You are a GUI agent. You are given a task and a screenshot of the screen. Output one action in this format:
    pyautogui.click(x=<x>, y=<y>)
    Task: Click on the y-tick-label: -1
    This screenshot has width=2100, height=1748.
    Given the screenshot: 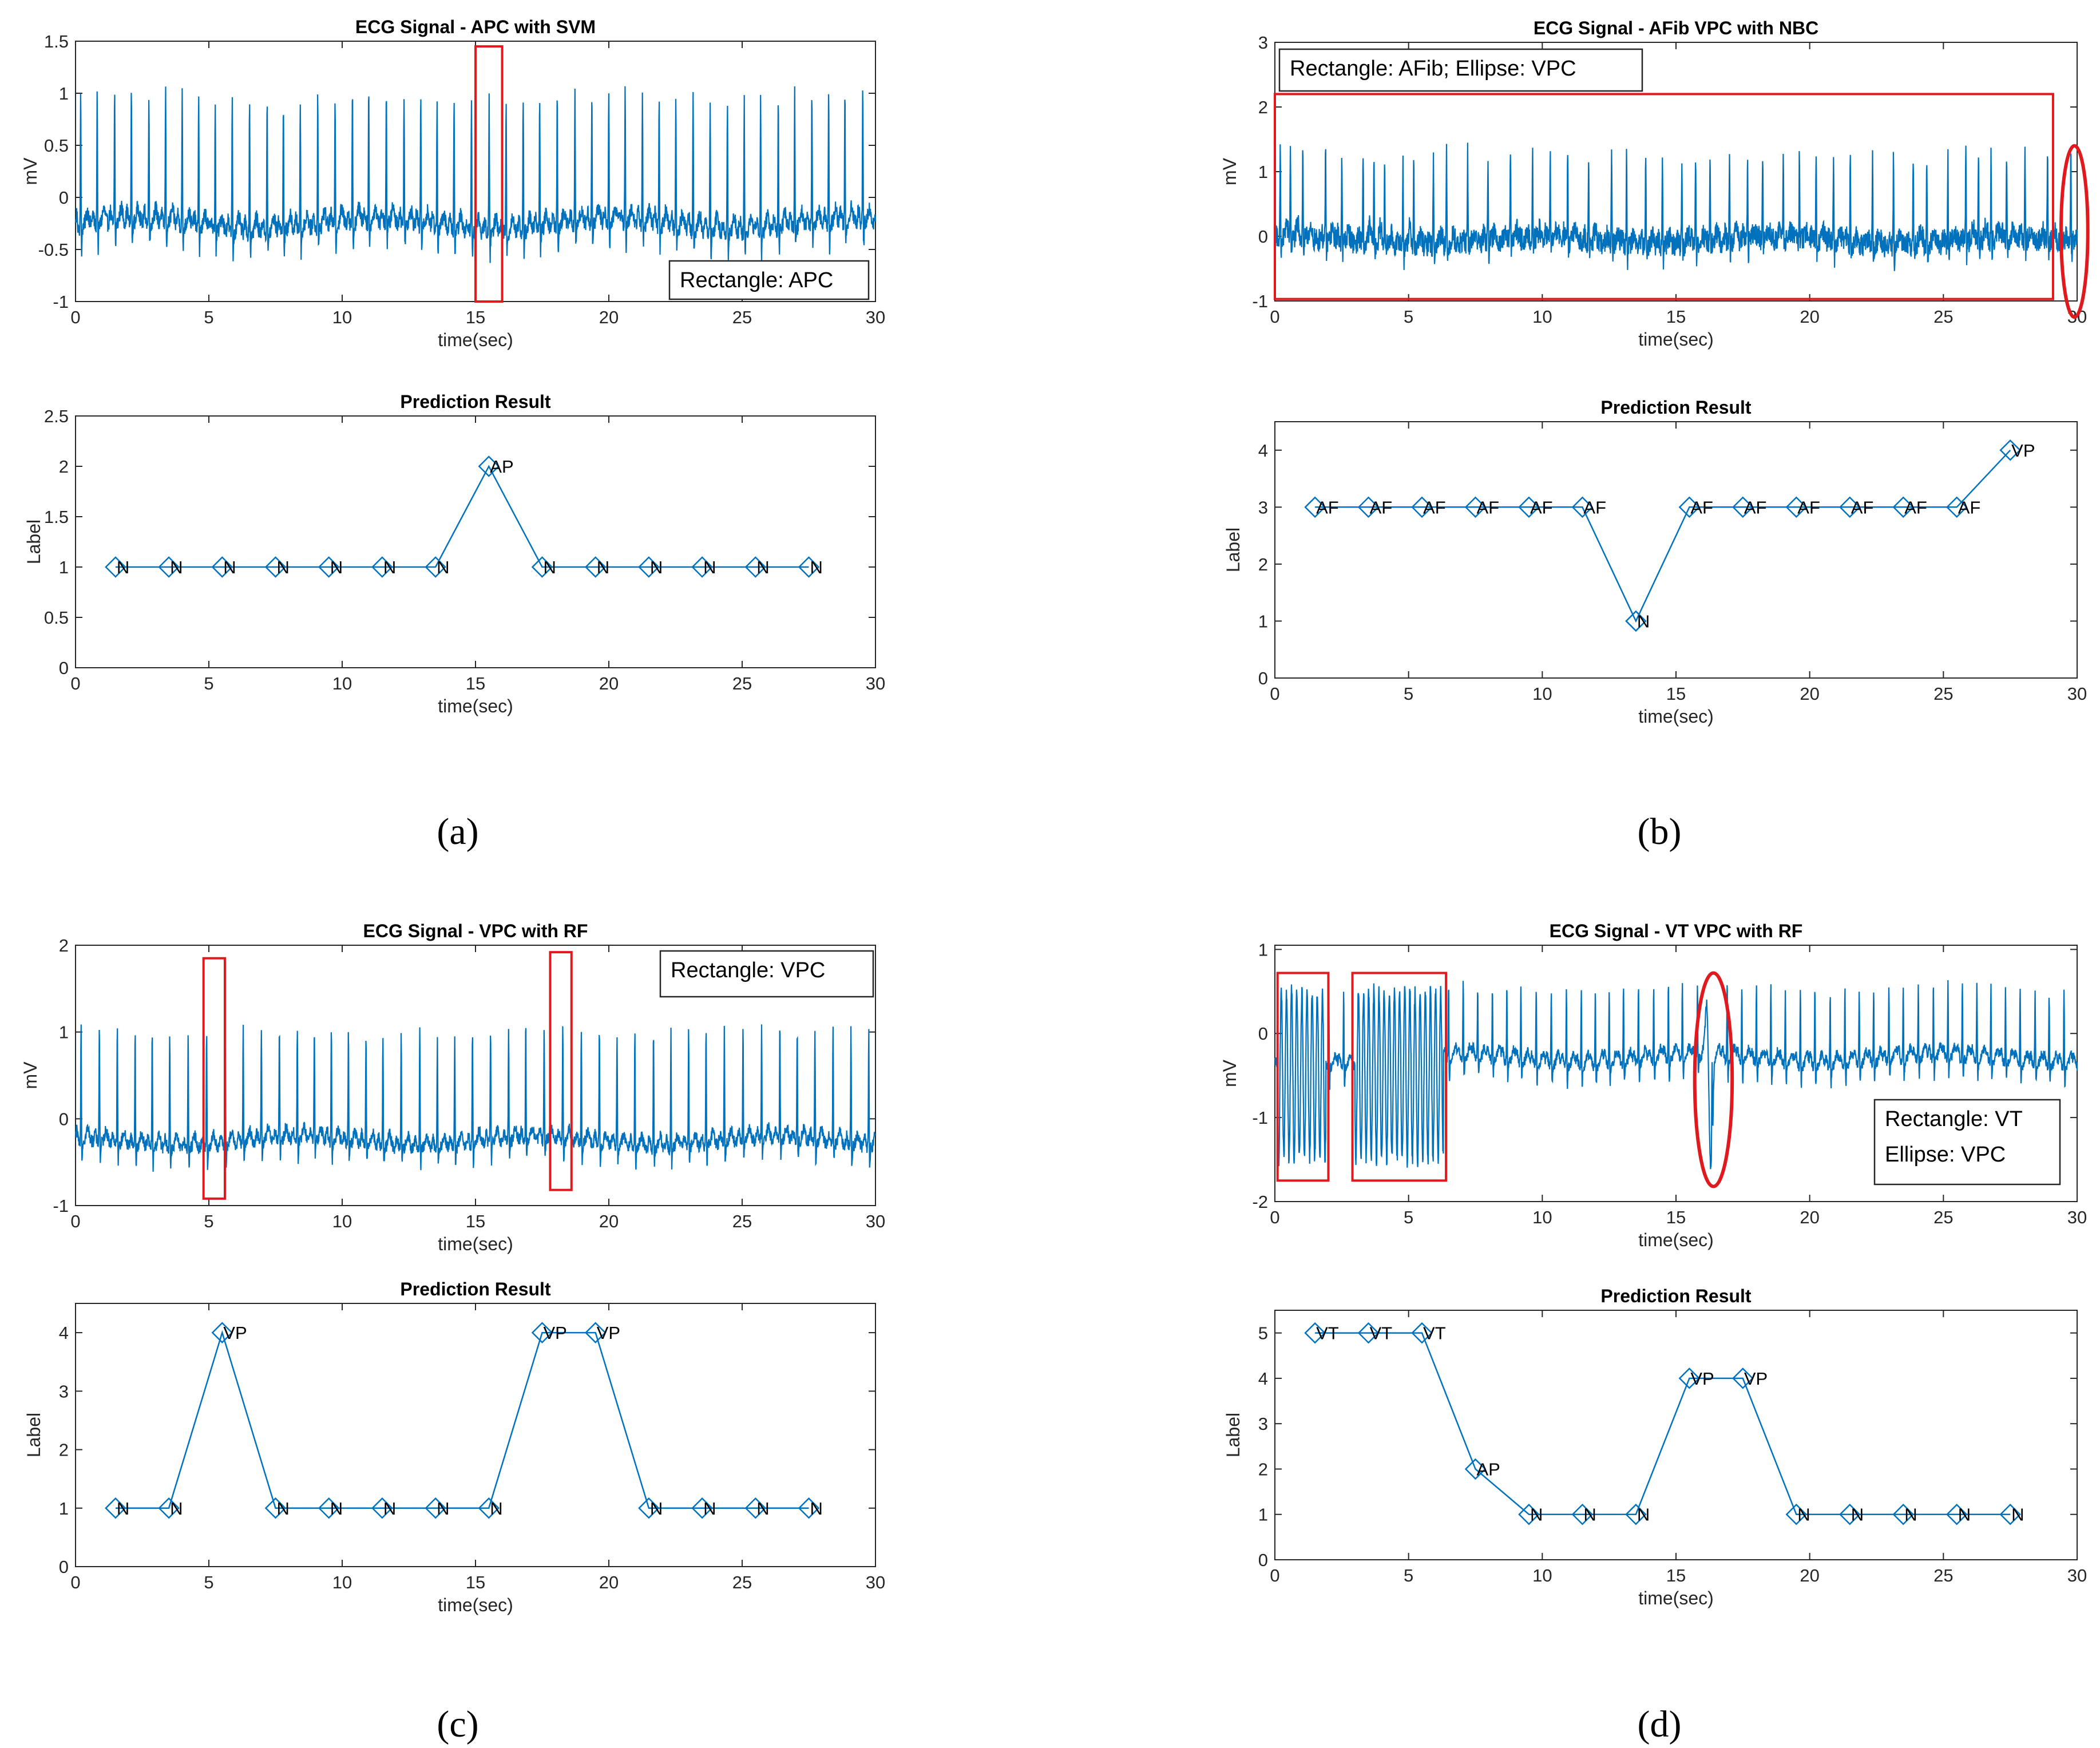 What is the action you would take?
    pyautogui.click(x=1260, y=1118)
    